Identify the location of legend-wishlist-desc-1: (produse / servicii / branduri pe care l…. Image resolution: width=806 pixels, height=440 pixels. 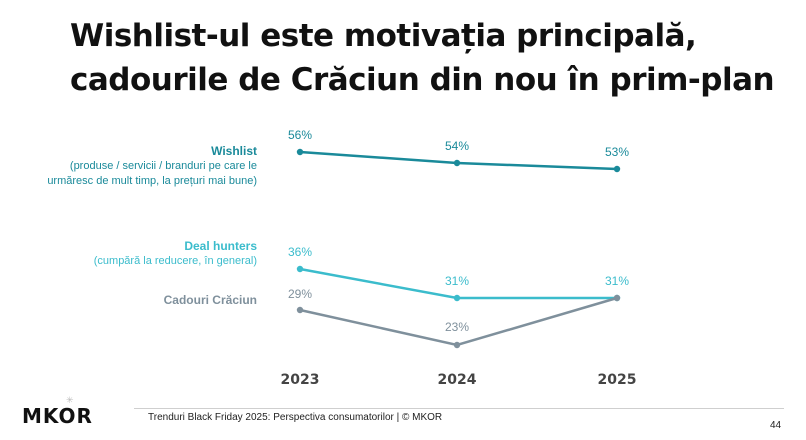
(163, 166).